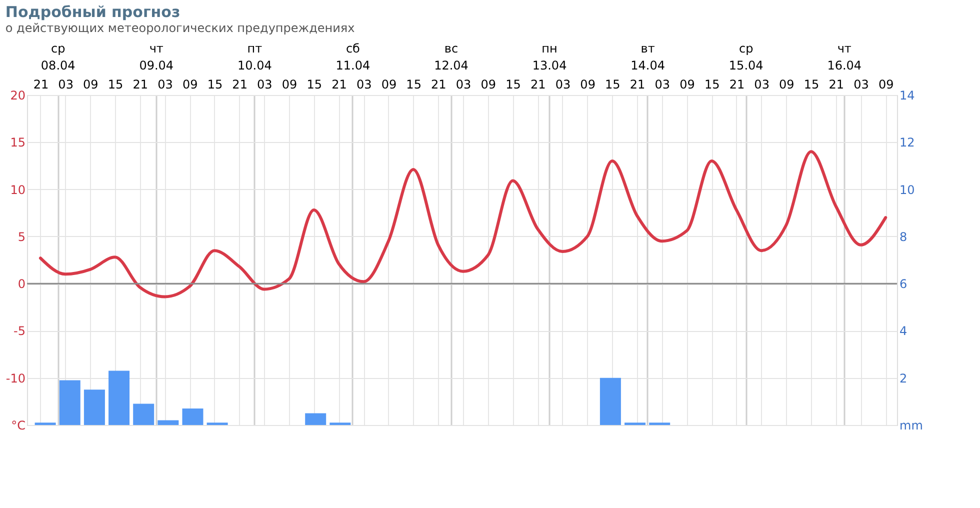 The height and width of the screenshot is (508, 980). What do you see at coordinates (907, 95) in the screenshot?
I see `y2-tick-label: 14` at bounding box center [907, 95].